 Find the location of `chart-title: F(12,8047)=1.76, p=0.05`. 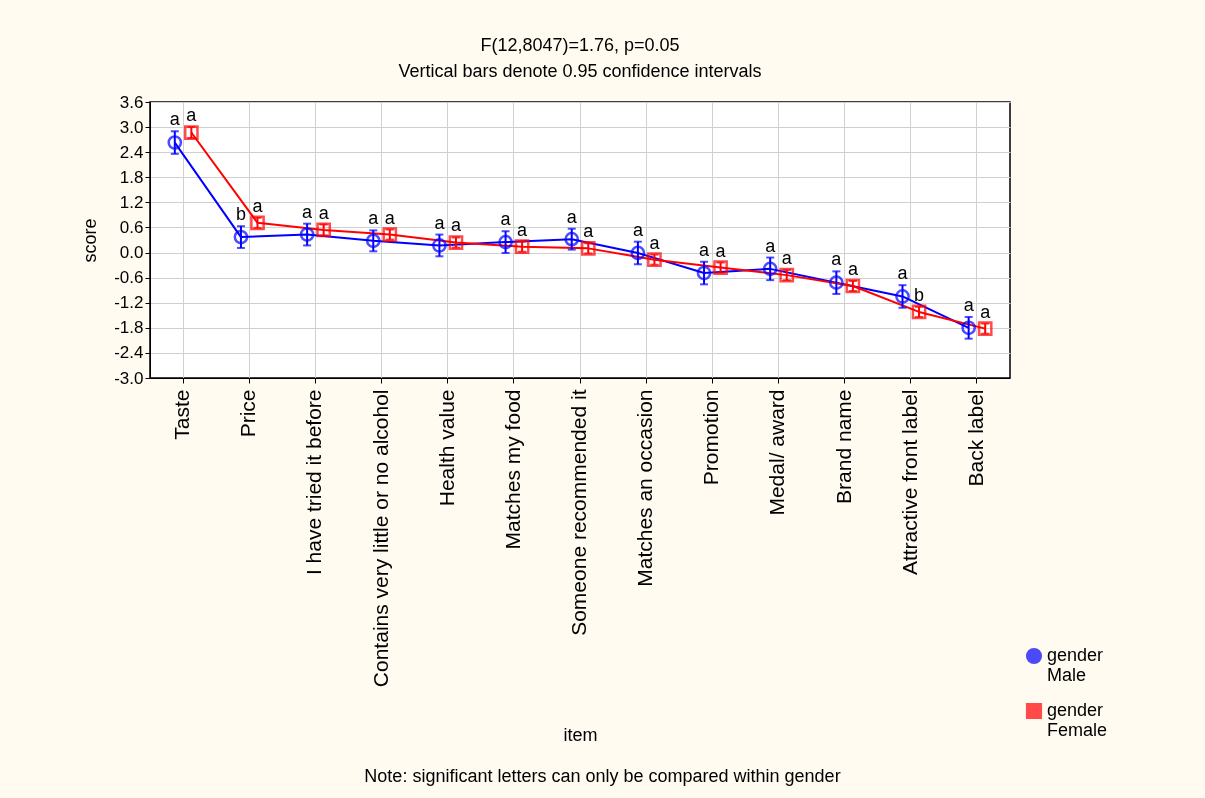

chart-title: F(12,8047)=1.76, p=0.05 is located at coordinates (580, 45).